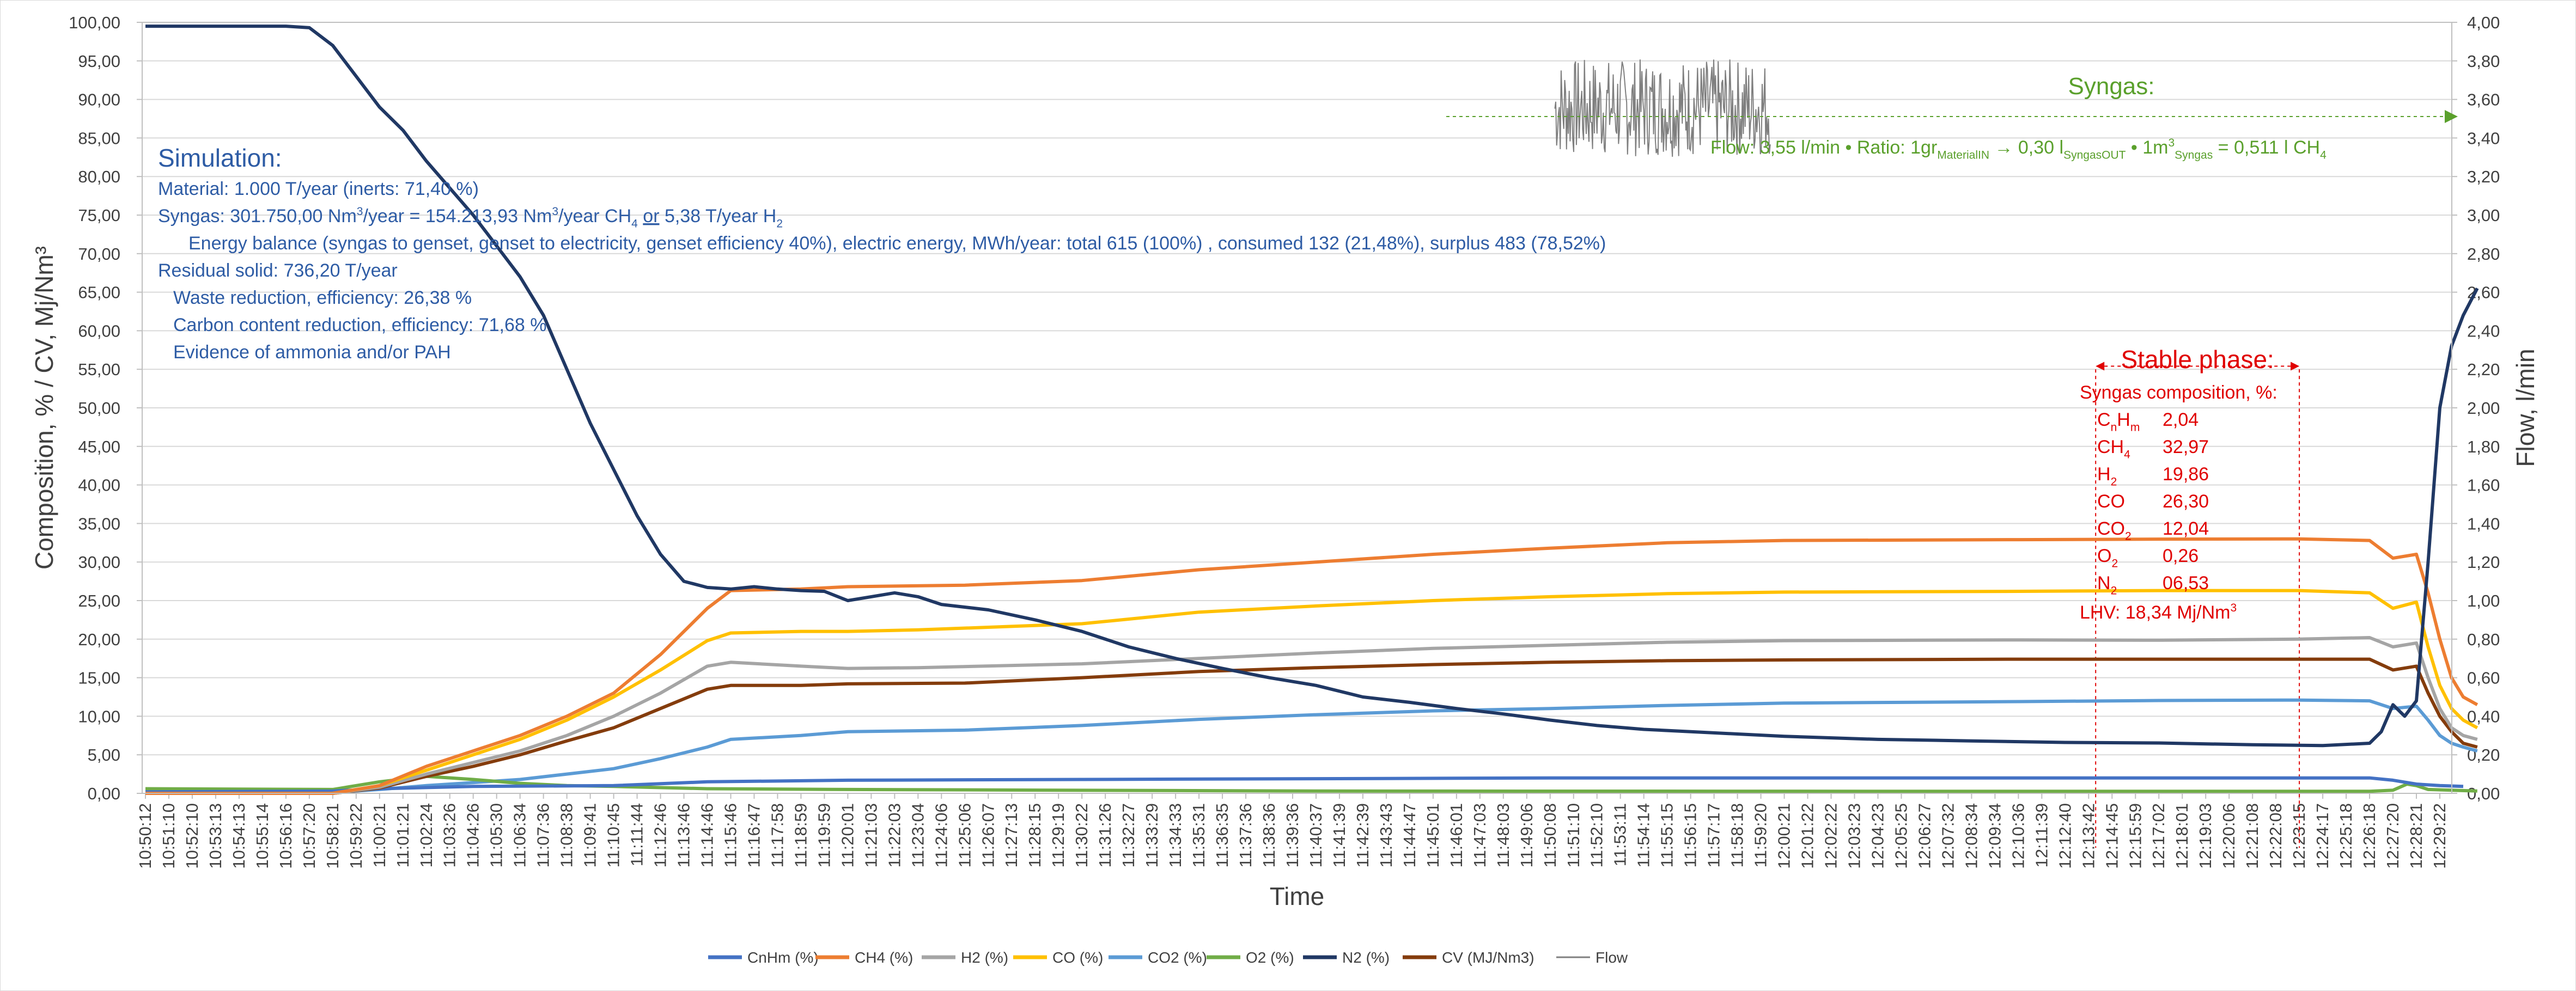  Describe the element at coordinates (1526, 835) in the screenshot. I see `x-tick-label: 11:49:06` at that location.